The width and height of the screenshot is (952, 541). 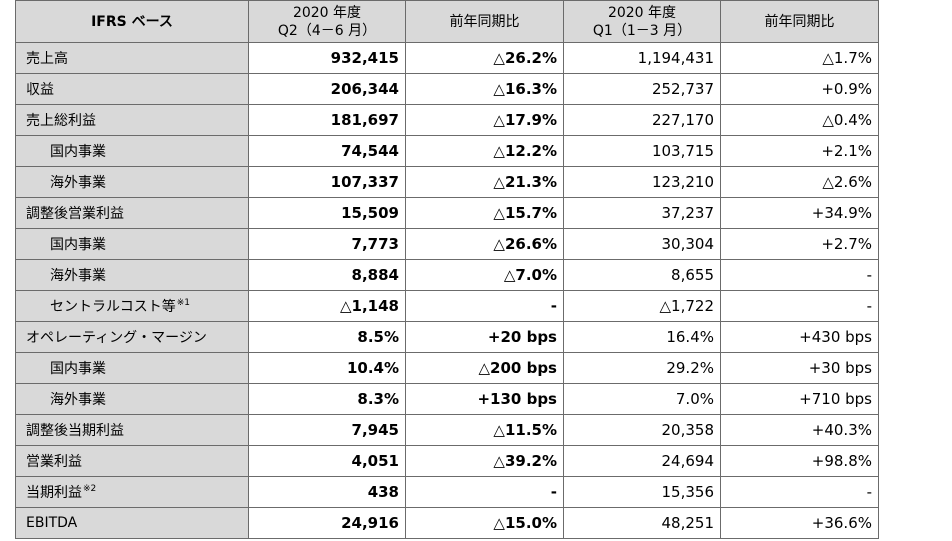 What do you see at coordinates (484, 182) in the screenshot?
I see `q2-yoy-cell: △21.3%` at bounding box center [484, 182].